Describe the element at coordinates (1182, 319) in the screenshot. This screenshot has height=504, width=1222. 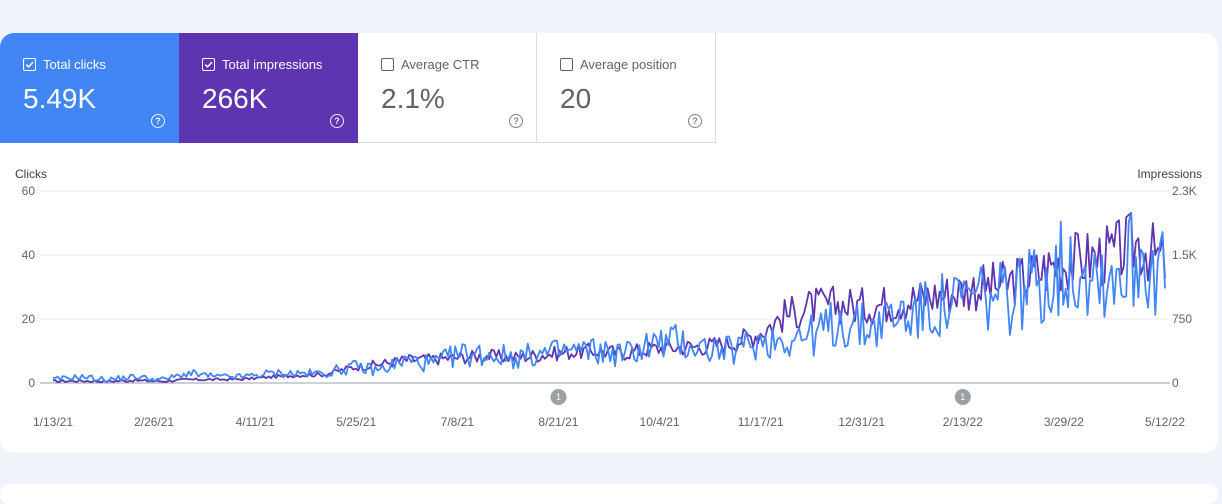
I see `y-right-tick-label: 750` at that location.